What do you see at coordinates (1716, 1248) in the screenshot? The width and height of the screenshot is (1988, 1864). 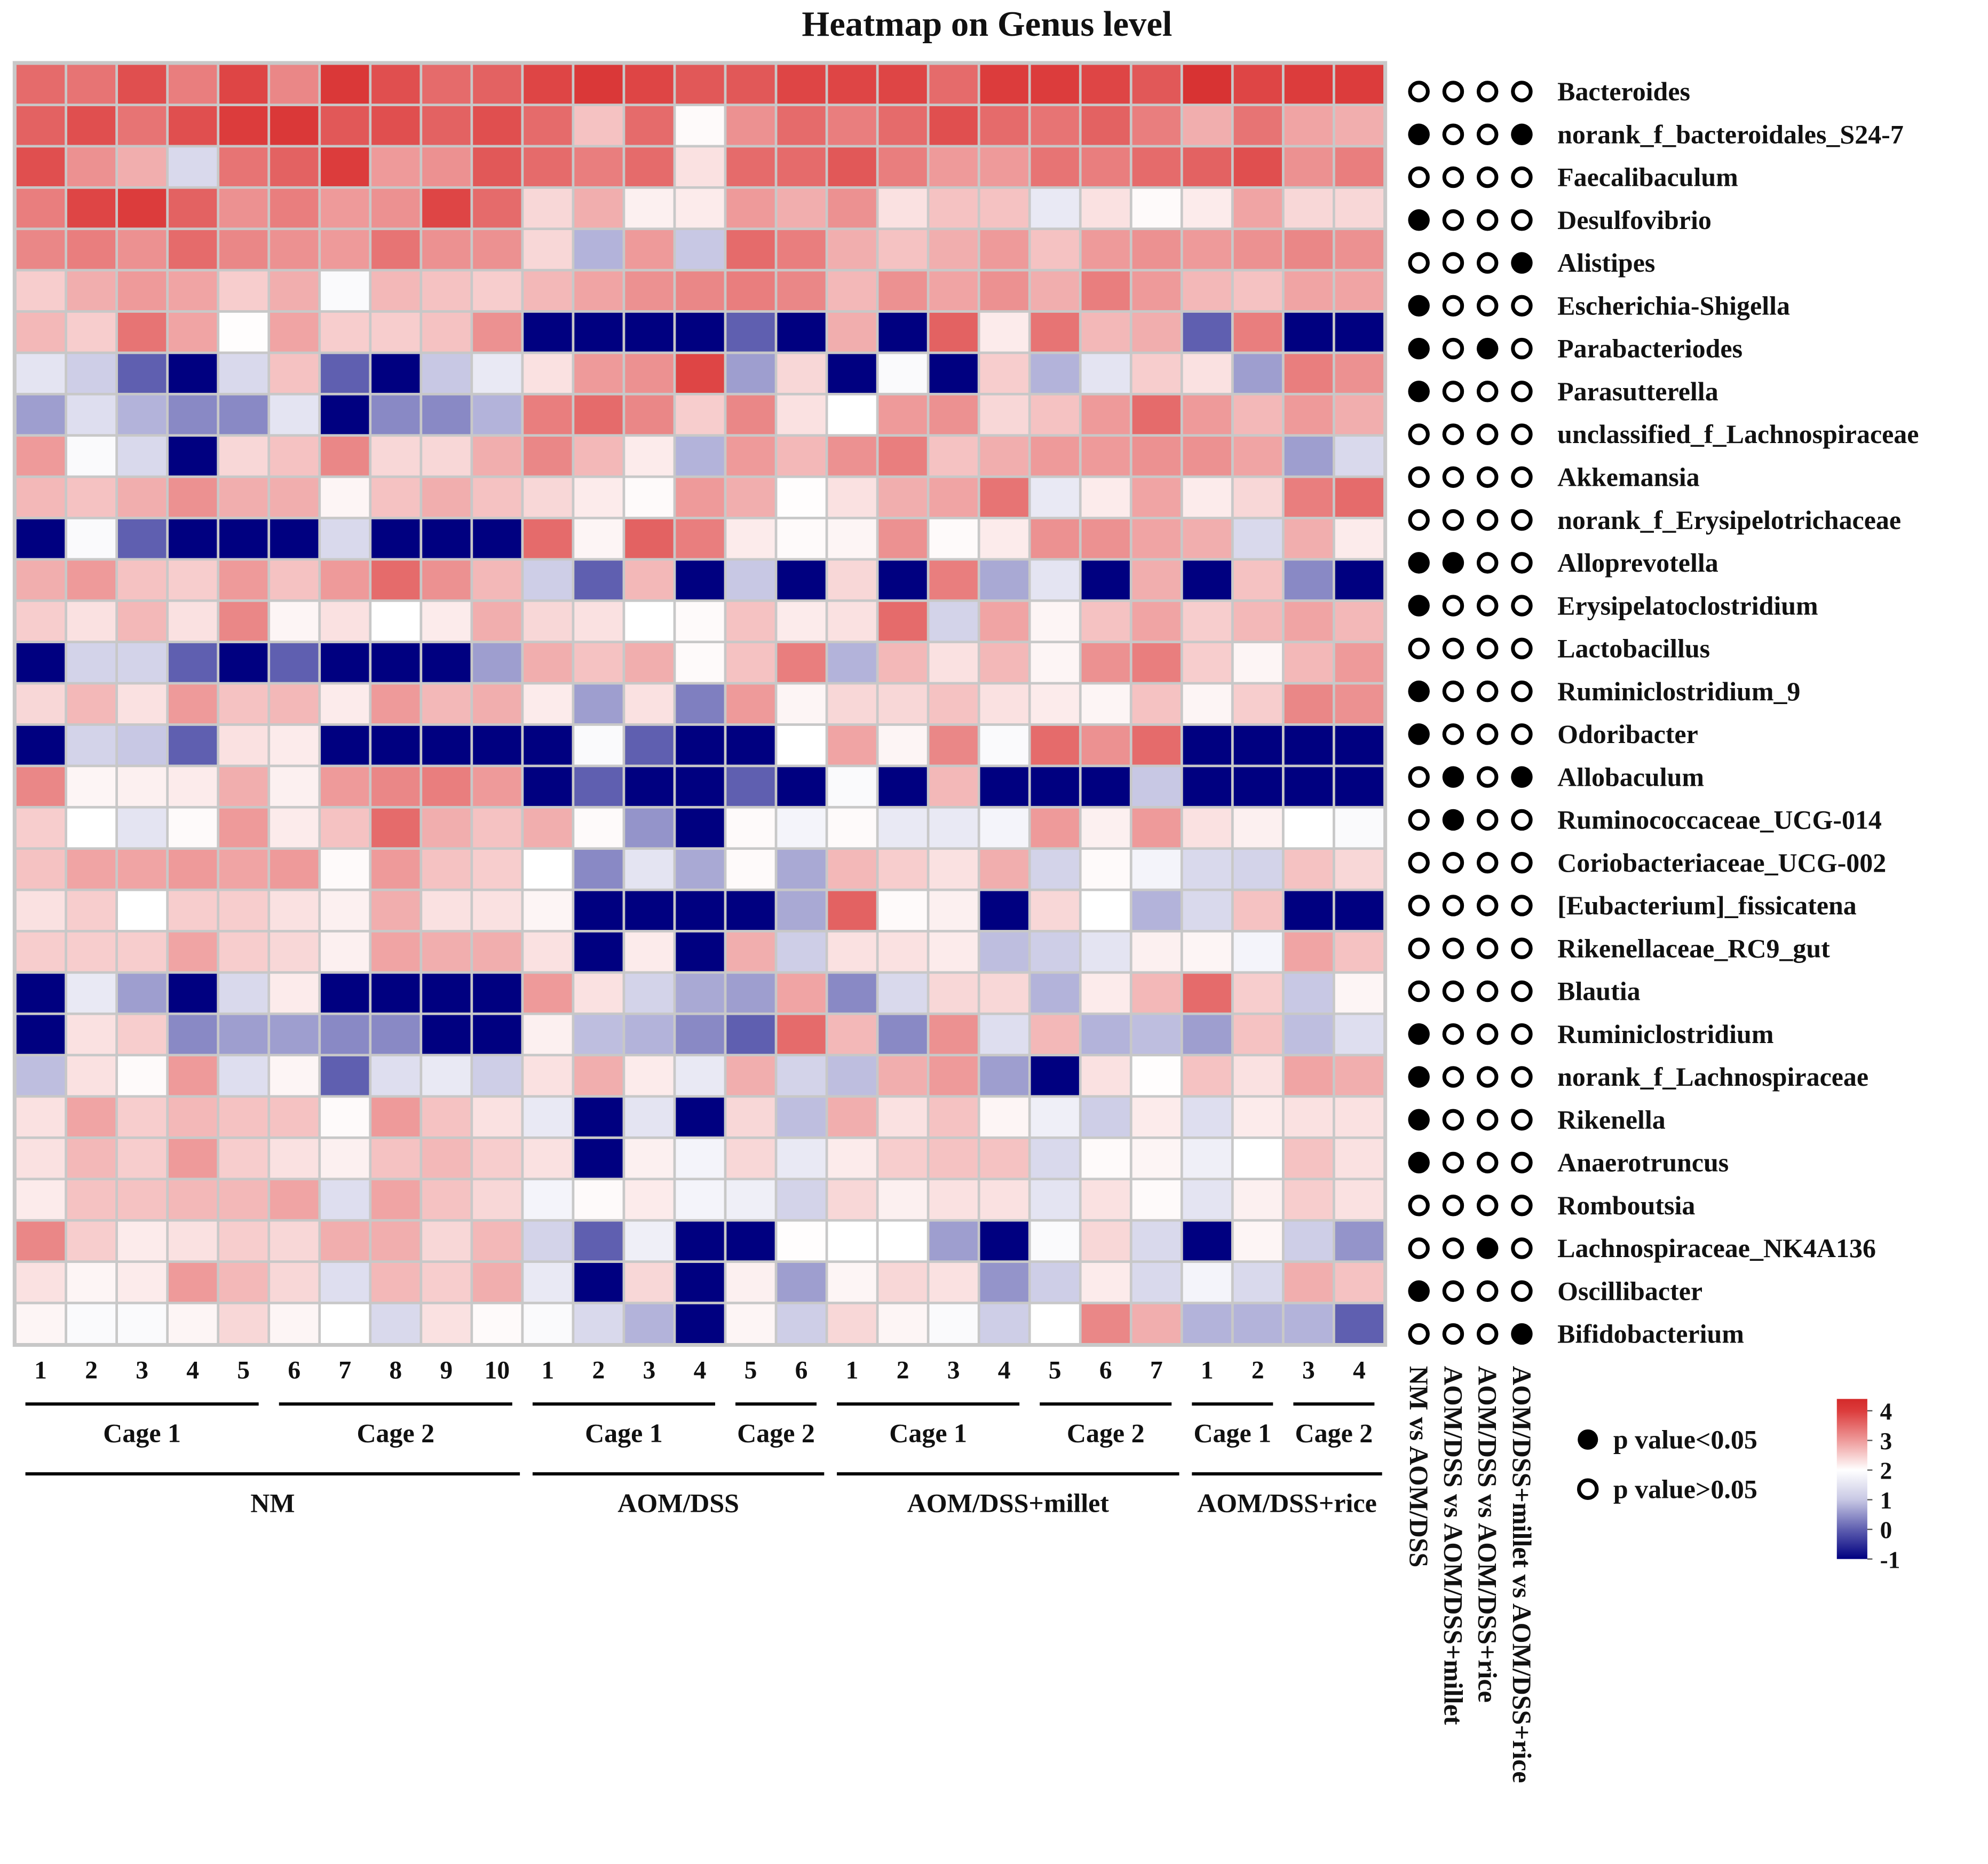 I see `row-label: Lachnospiraceae_NK4A136` at bounding box center [1716, 1248].